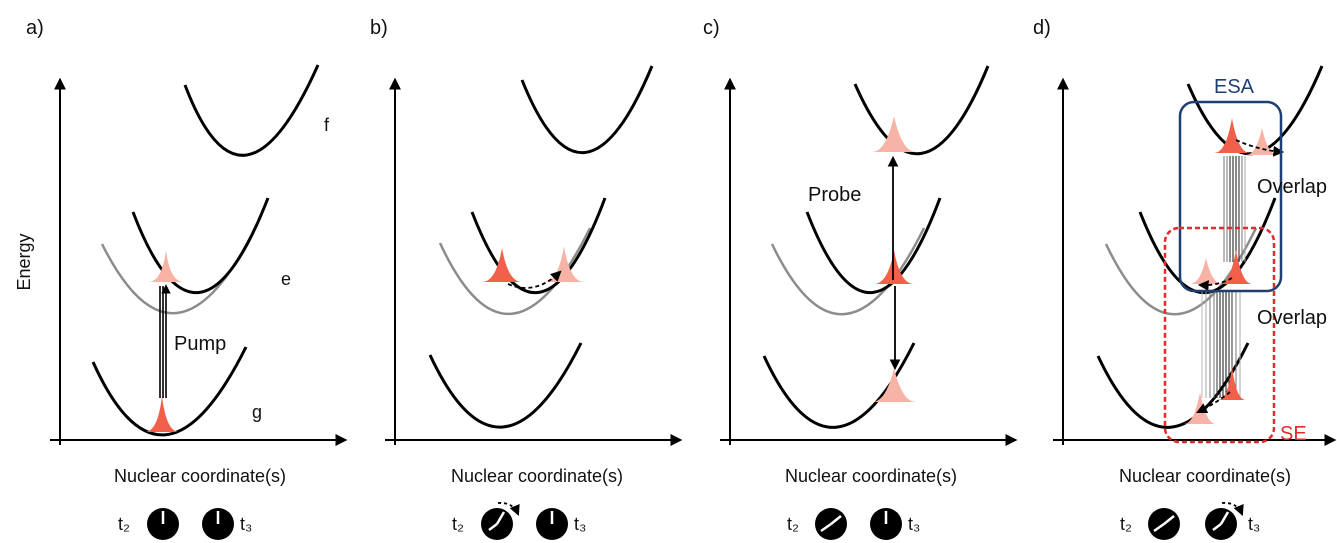 This screenshot has height=543, width=1337. Describe the element at coordinates (327, 125) in the screenshot. I see `state-f-label: f` at that location.